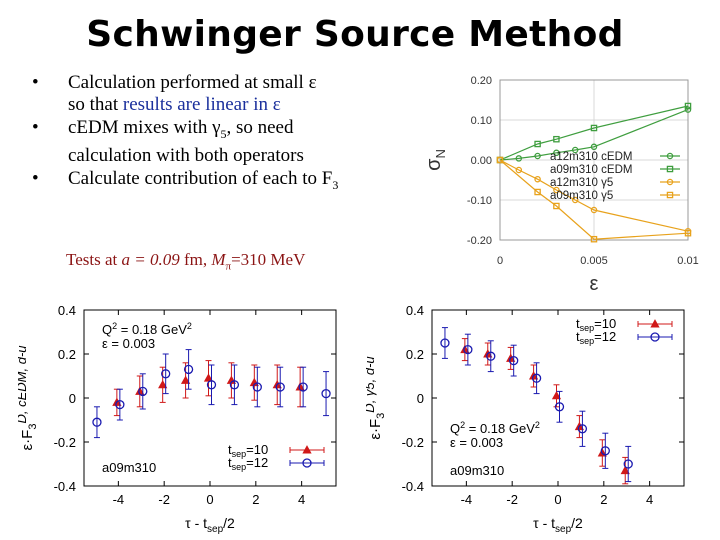  I want to click on y-axis-label: ε·F3D, γ5, d-u, so click(376, 397).